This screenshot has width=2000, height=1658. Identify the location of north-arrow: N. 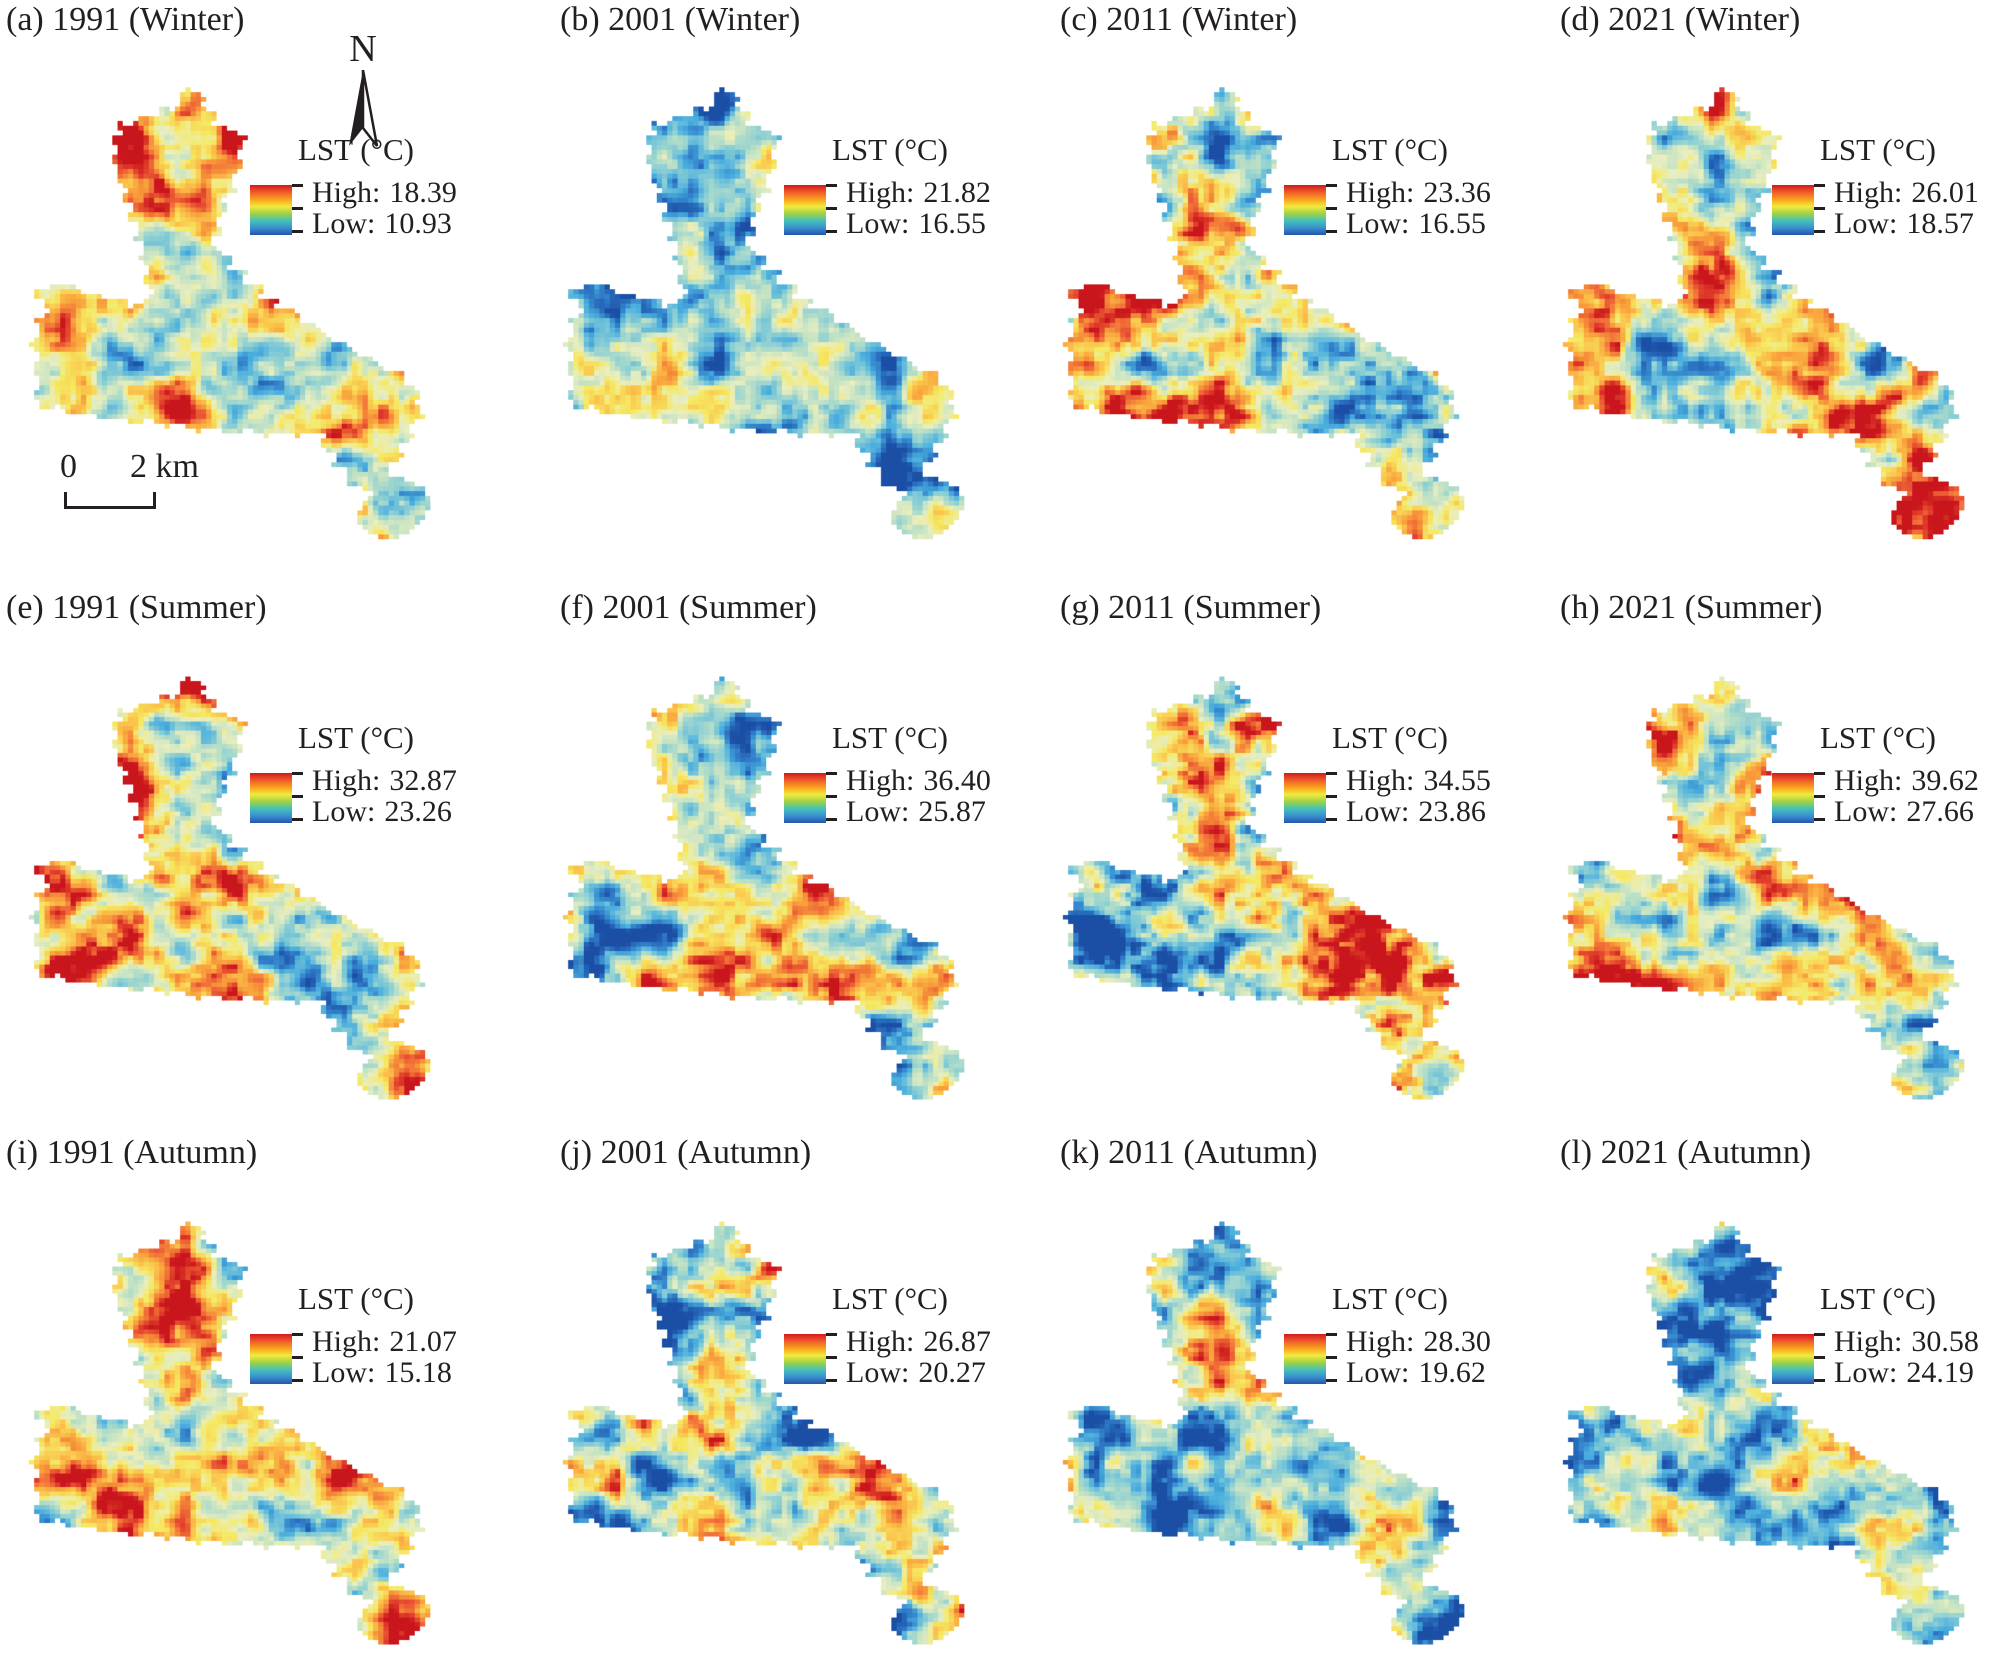
(363, 90).